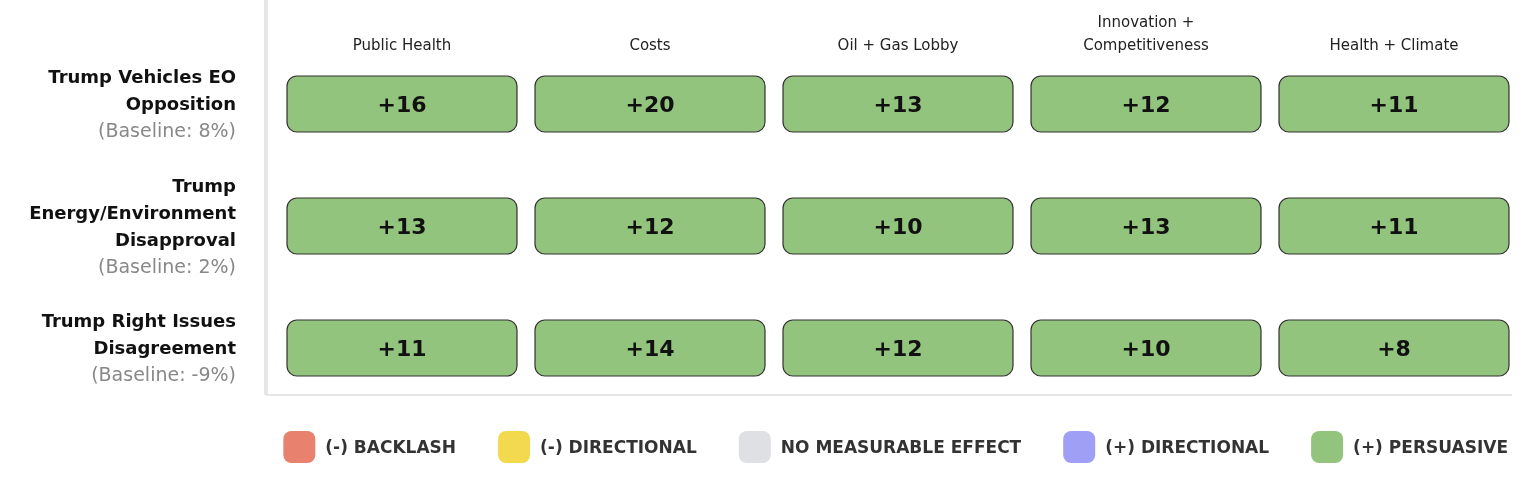 Image resolution: width=1528 pixels, height=488 pixels. What do you see at coordinates (901, 447) in the screenshot?
I see `legend-label: NO MEASURABLE EFFECT` at bounding box center [901, 447].